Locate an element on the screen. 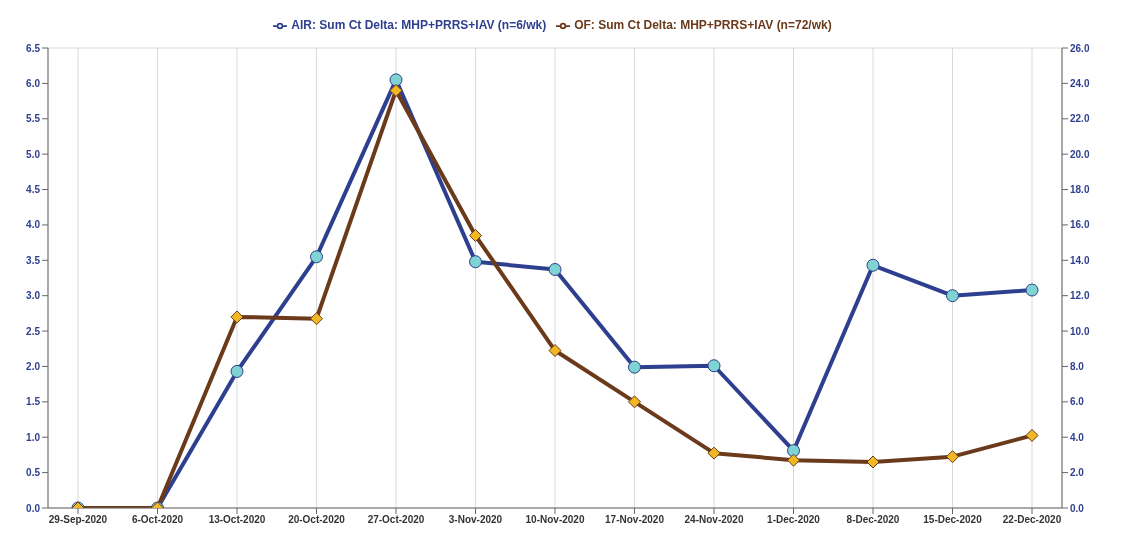  y2-tick-label: 24.0 is located at coordinates (1080, 83).